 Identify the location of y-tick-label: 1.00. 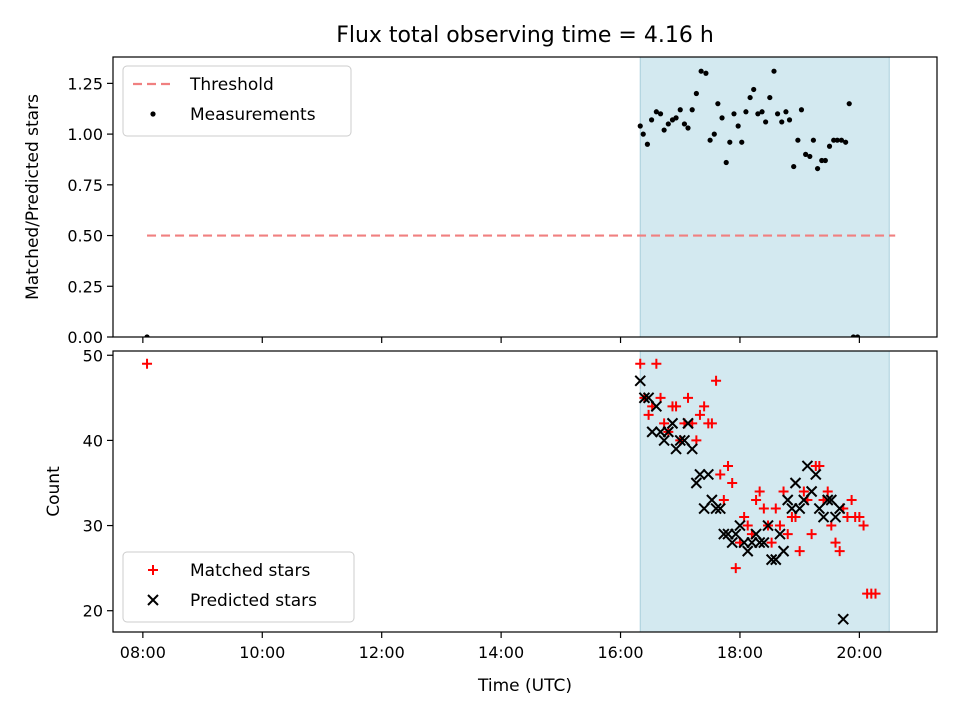
(85, 134).